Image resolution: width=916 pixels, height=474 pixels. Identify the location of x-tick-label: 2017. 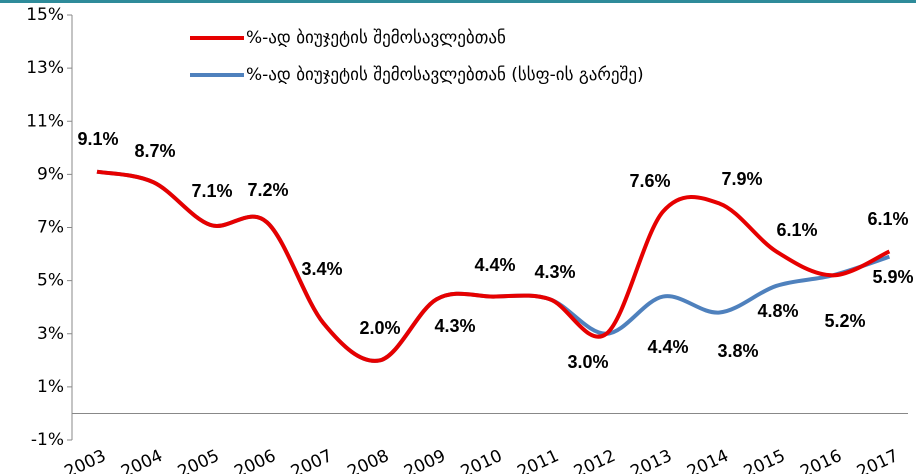
(878, 460).